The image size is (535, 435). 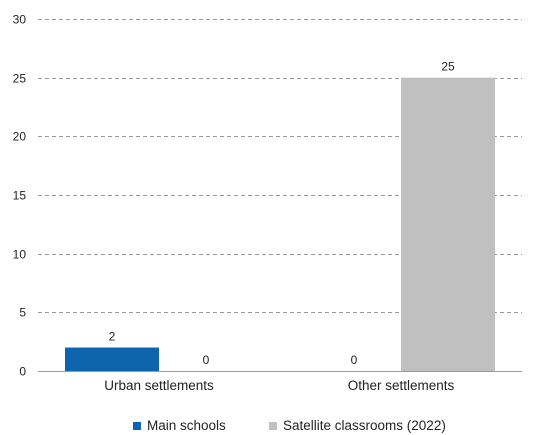 I want to click on y-tick-label: 20, so click(x=20, y=137).